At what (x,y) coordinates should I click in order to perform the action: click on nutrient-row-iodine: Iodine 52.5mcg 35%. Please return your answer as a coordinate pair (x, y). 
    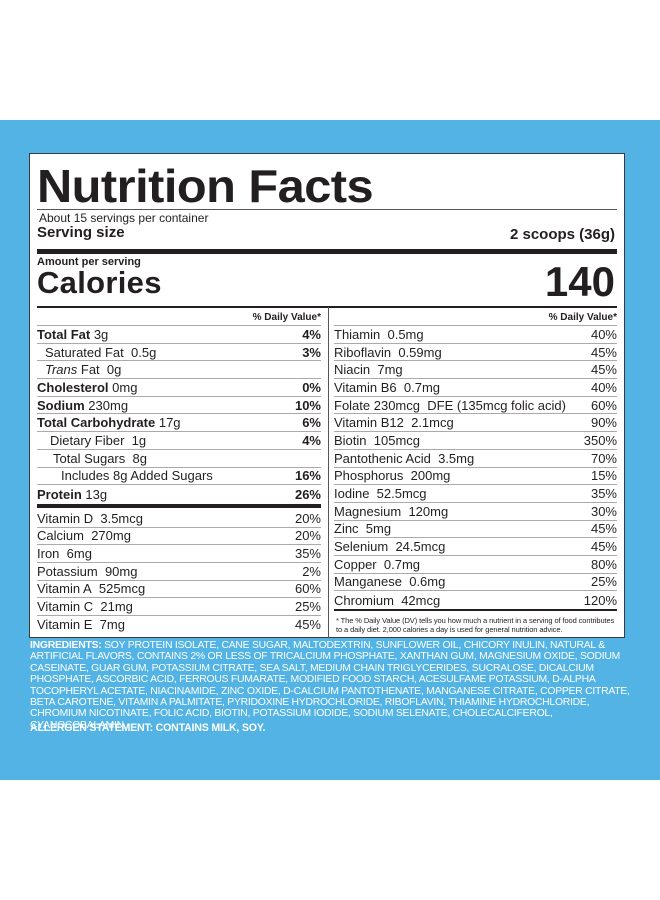
    Looking at the image, I should click on (475, 494).